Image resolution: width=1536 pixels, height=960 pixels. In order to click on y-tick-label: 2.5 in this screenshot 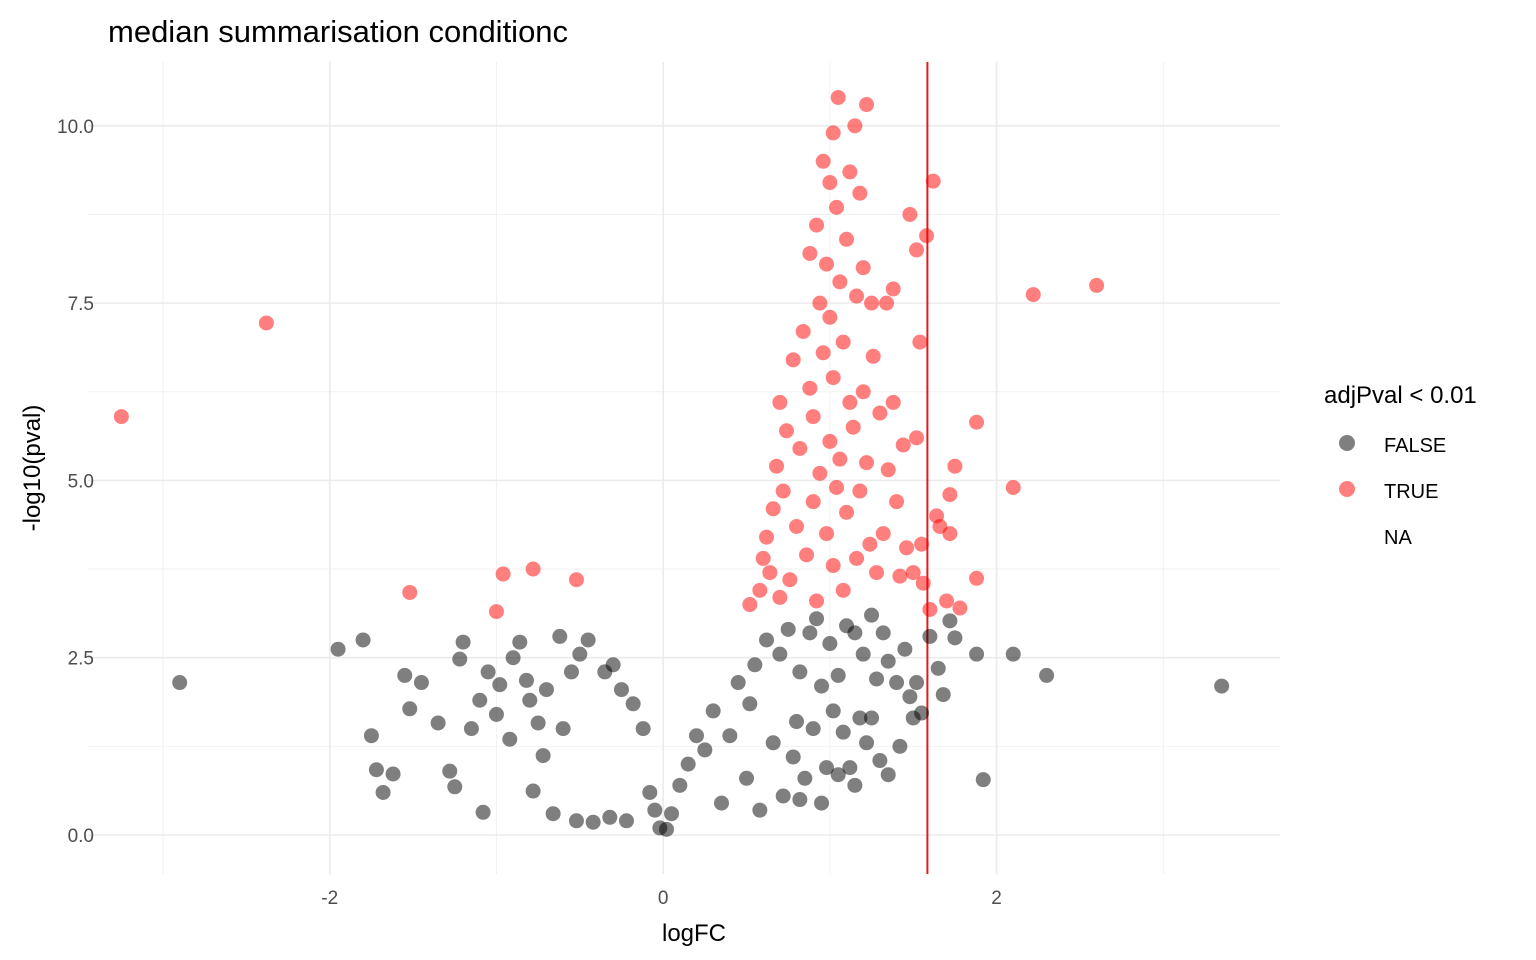, I will do `click(81, 659)`.